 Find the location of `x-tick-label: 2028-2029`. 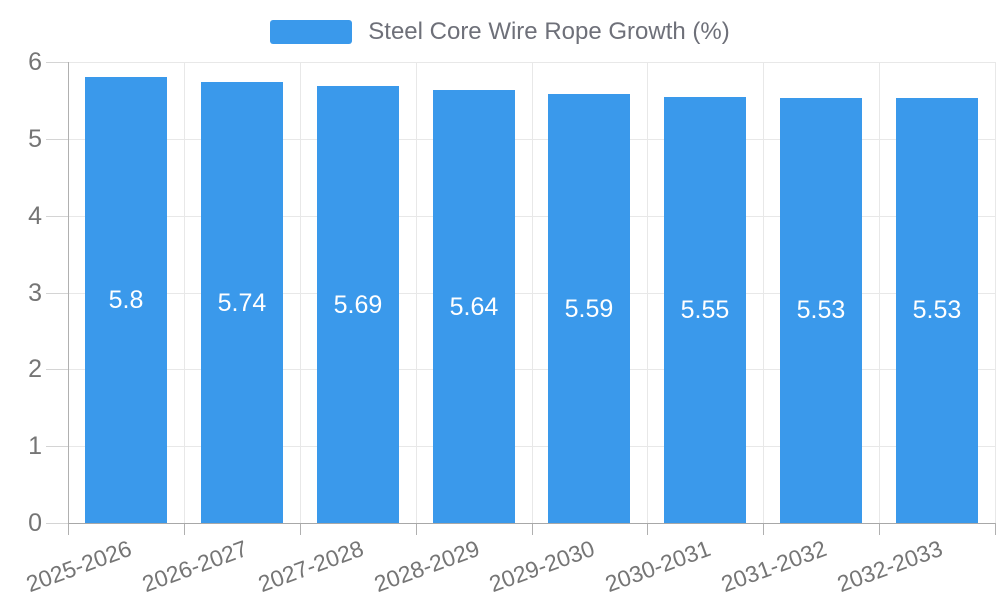

x-tick-label: 2028-2029 is located at coordinates (426, 566).